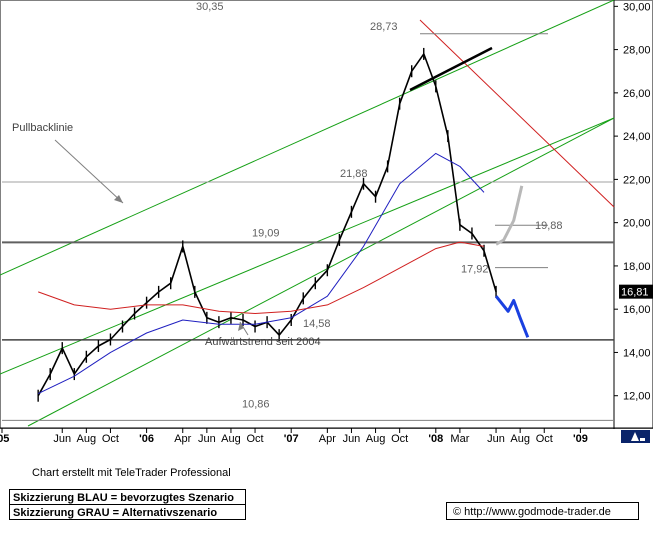 The height and width of the screenshot is (534, 653). Describe the element at coordinates (263, 342) in the screenshot. I see `annotation-uptrend: Aufwärtstrend seit 2004` at that location.